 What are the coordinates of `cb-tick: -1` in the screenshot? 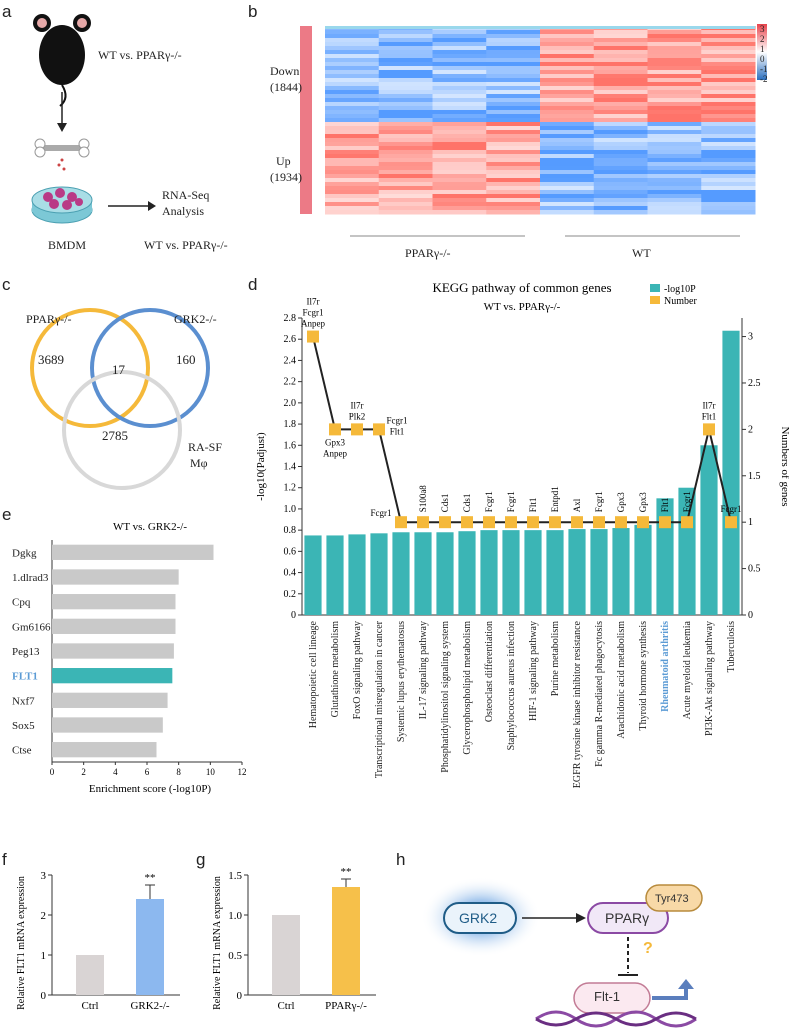 It's located at (764, 69).